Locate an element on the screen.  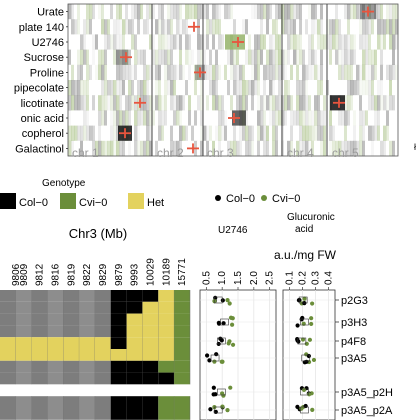
chromosome-labels: chr 1 chr 2 chr 3 chr 4 chr 5 is located at coordinates (215, 153).